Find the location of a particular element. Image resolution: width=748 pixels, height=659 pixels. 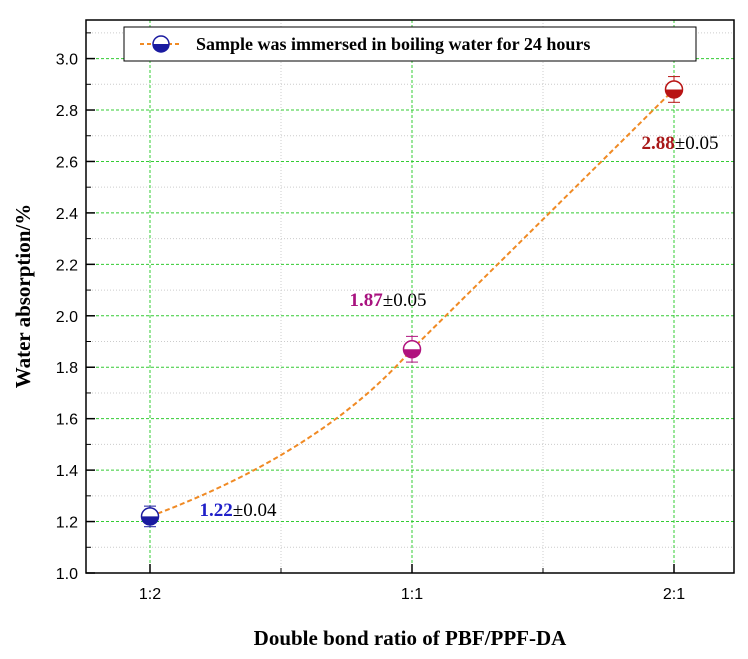

y-tick-label: 2.0 is located at coordinates (67, 317).